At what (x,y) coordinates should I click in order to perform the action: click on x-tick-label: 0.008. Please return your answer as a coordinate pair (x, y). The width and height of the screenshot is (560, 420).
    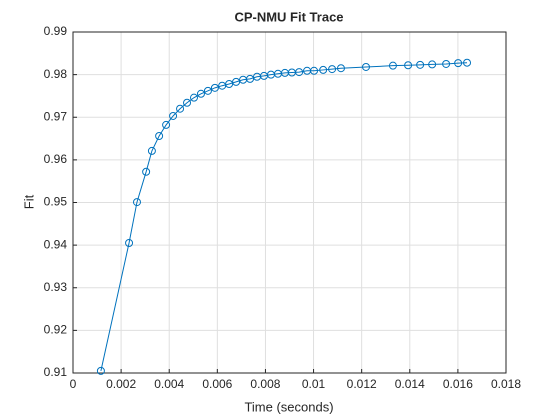
    Looking at the image, I should click on (265, 384).